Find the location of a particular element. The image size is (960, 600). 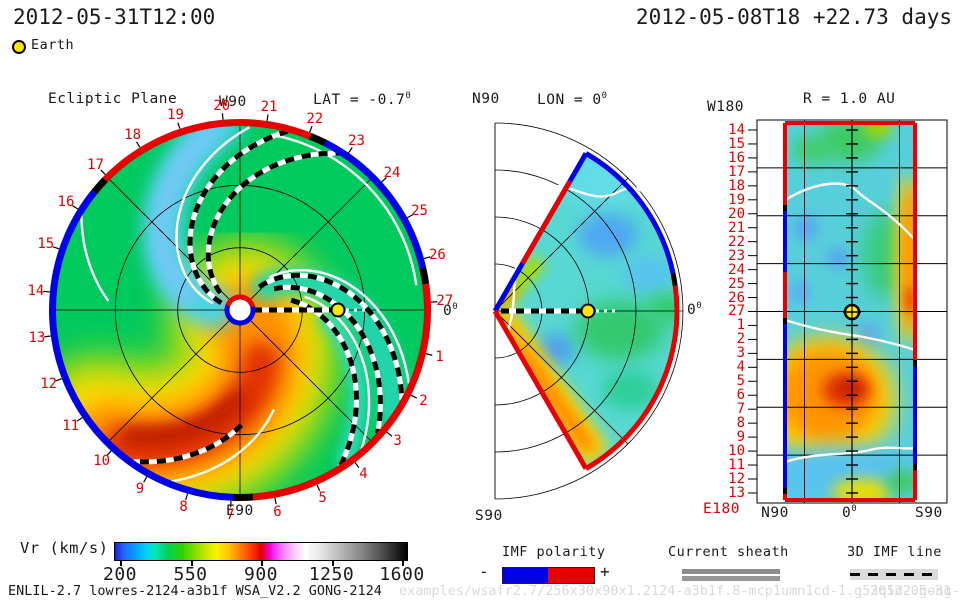

ecliptic-day-label: 12 is located at coordinates (49, 383).